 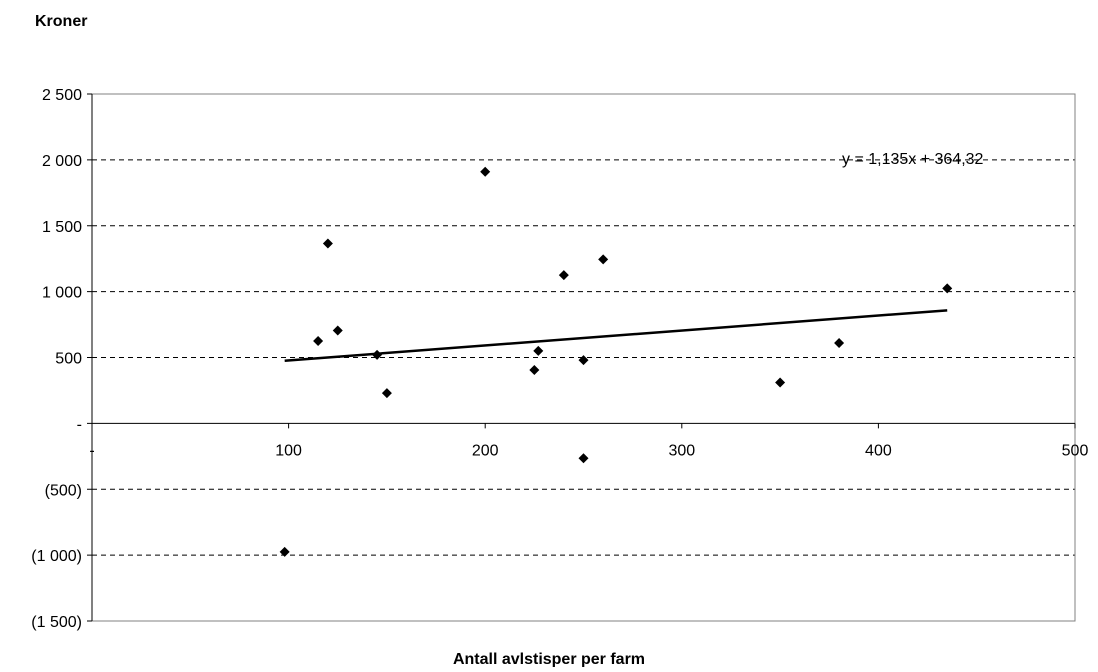 What do you see at coordinates (288, 450) in the screenshot?
I see `x-tick-label: 100` at bounding box center [288, 450].